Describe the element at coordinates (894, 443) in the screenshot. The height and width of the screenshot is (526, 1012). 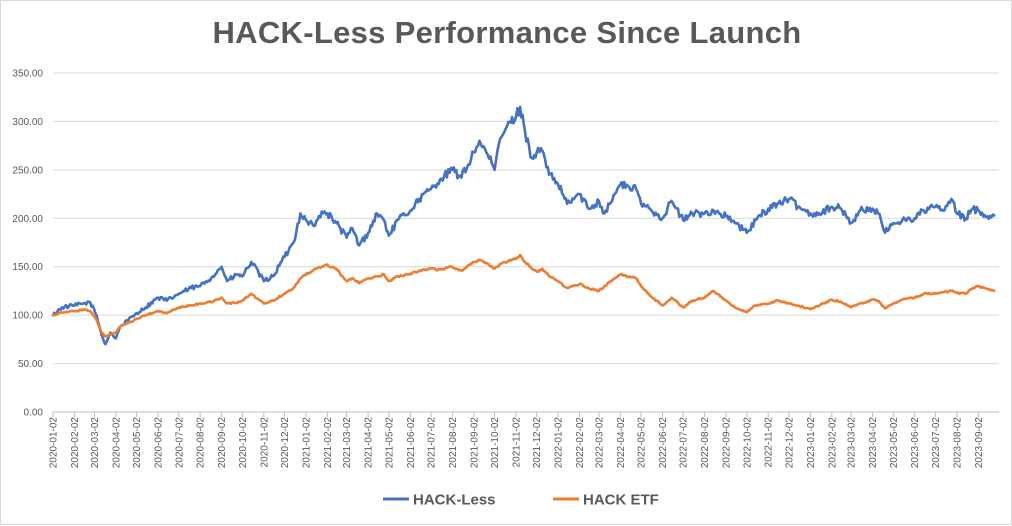
I see `x-tick-label: 2023-05-02` at that location.